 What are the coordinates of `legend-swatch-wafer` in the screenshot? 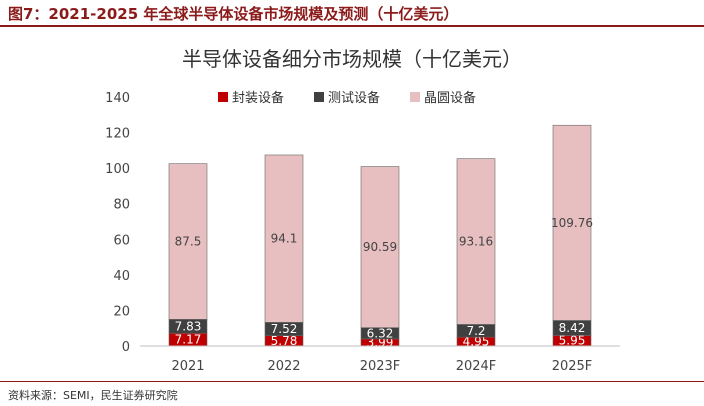 It's located at (415, 97).